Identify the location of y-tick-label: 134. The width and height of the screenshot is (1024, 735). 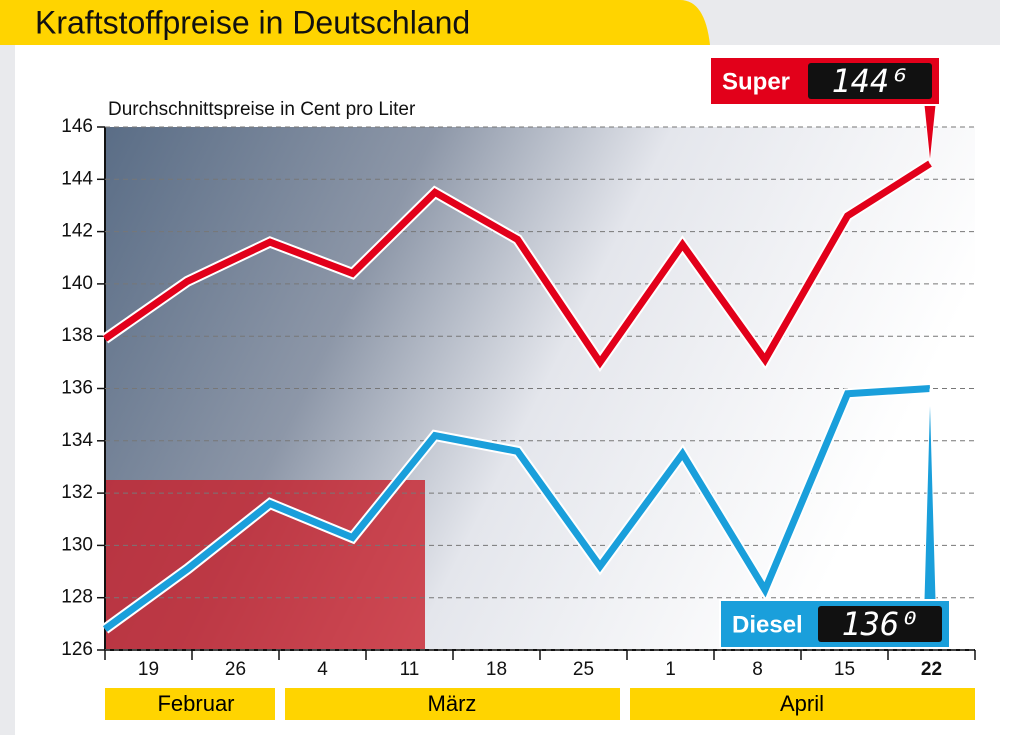
(77, 440).